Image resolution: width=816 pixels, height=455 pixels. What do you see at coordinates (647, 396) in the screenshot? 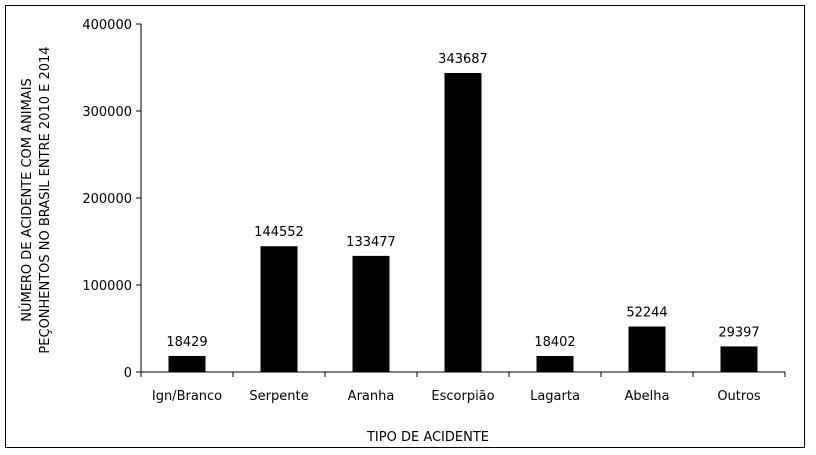
I see `x-tick-label: Abelha` at bounding box center [647, 396].